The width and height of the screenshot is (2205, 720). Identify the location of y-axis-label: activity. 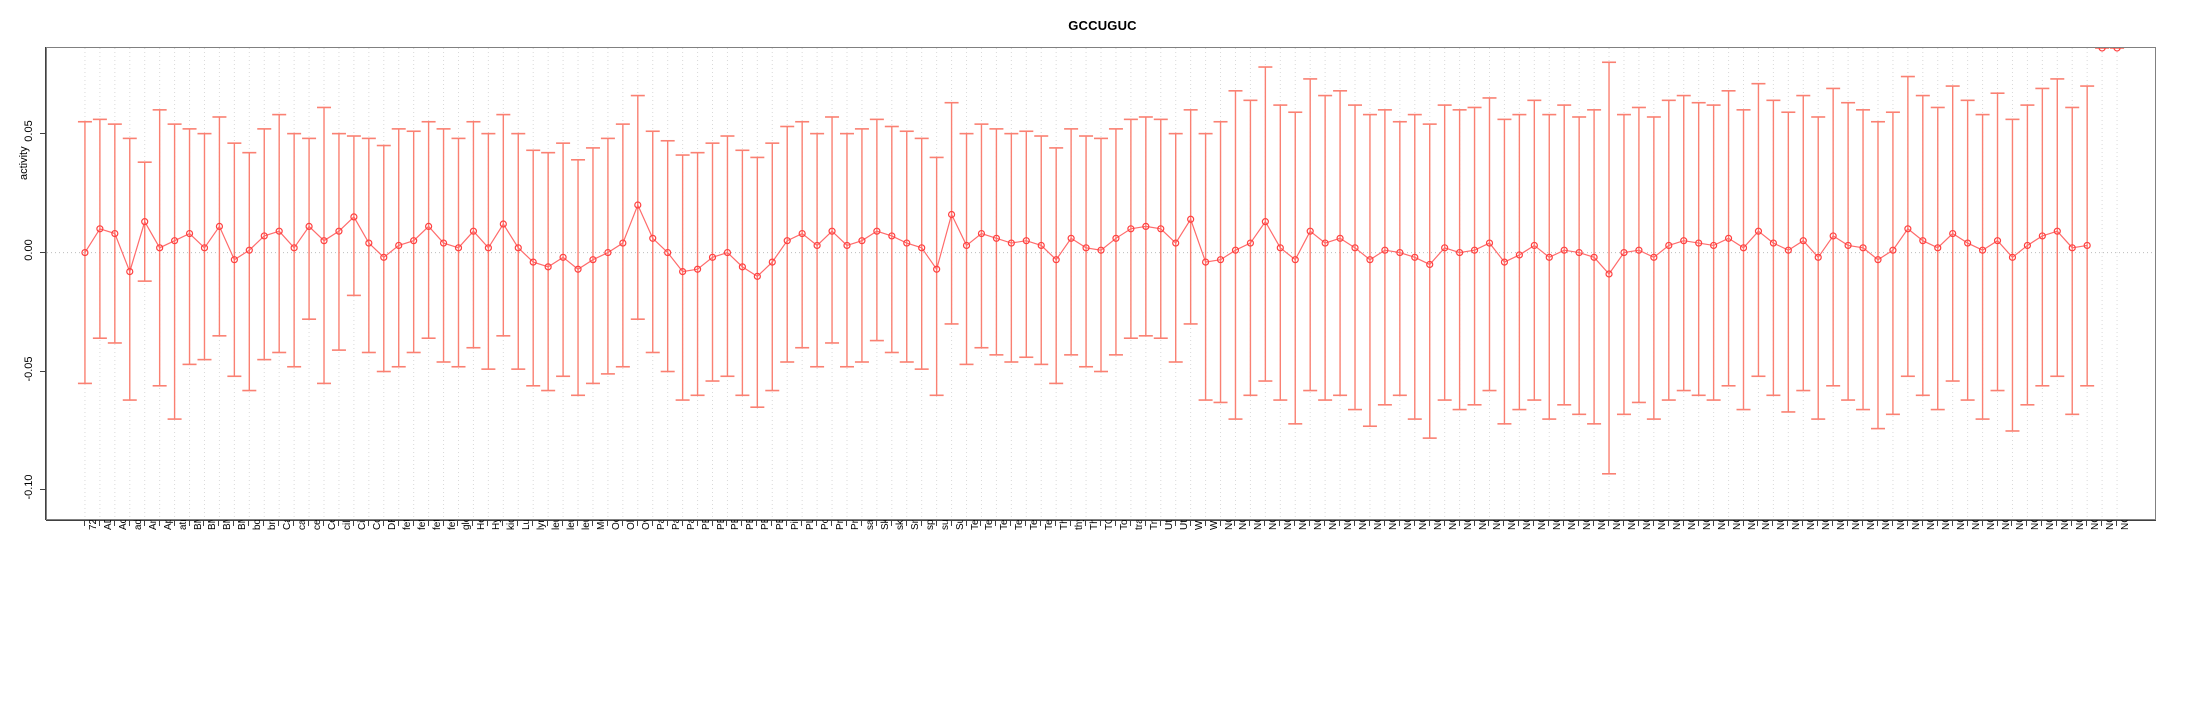
(24, 163).